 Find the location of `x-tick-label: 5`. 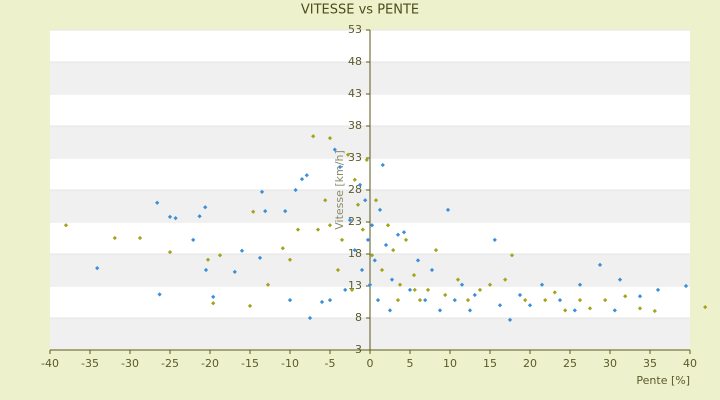

x-tick-label: 5 is located at coordinates (410, 363).